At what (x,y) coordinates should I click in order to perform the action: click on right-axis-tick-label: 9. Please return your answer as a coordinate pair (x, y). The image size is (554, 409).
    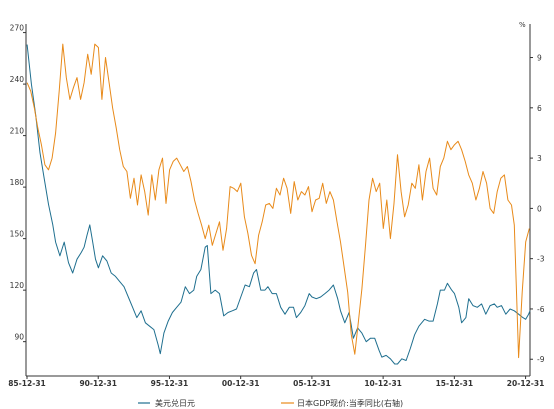
    Looking at the image, I should click on (539, 58).